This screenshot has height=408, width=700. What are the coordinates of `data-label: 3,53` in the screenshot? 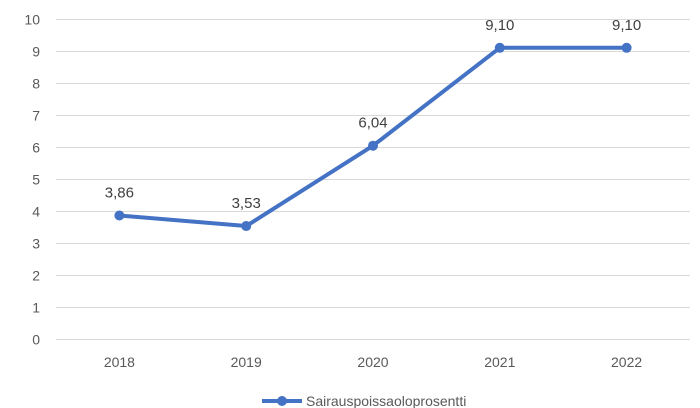 It's located at (246, 203).